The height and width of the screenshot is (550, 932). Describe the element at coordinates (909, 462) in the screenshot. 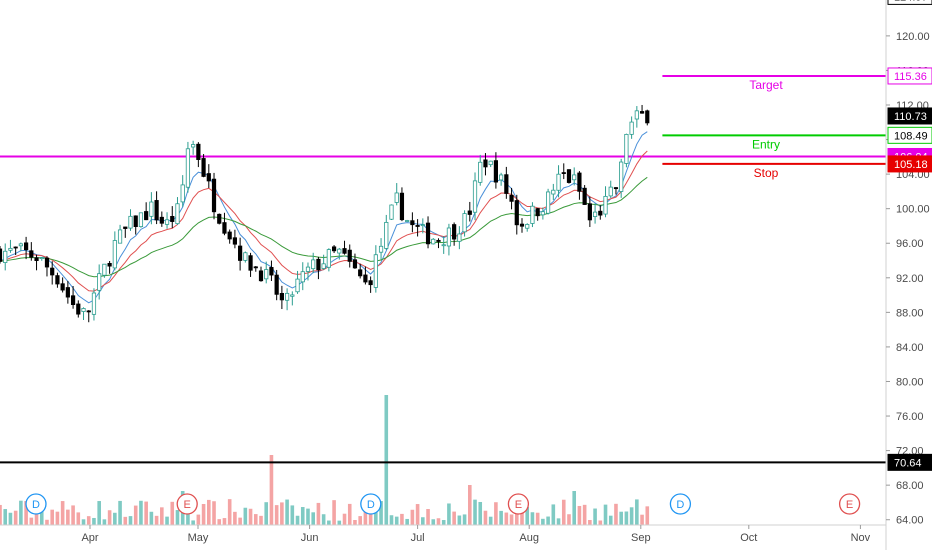

I see `price-tag: 70.64` at that location.